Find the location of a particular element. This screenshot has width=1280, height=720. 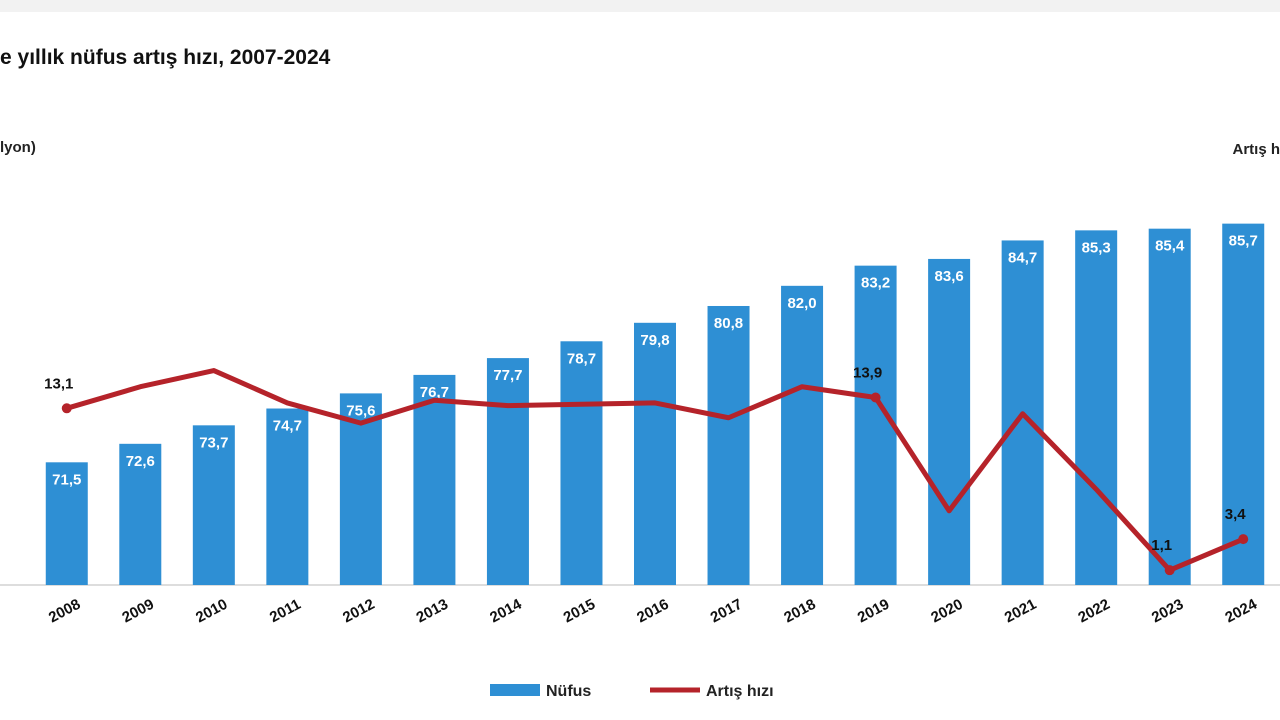

bar-value-label: 72,6 is located at coordinates (140, 461).